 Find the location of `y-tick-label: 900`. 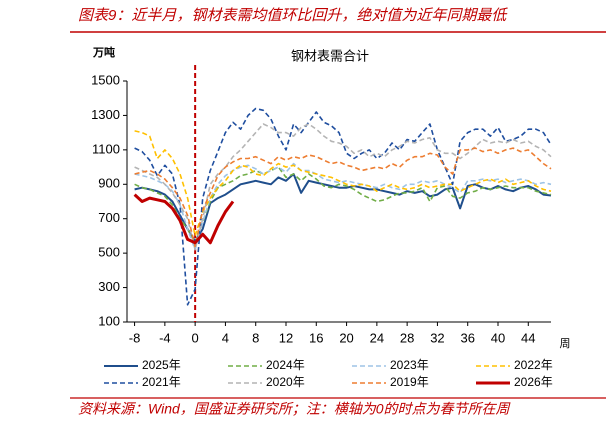

y-tick-label: 900 is located at coordinates (109, 183).